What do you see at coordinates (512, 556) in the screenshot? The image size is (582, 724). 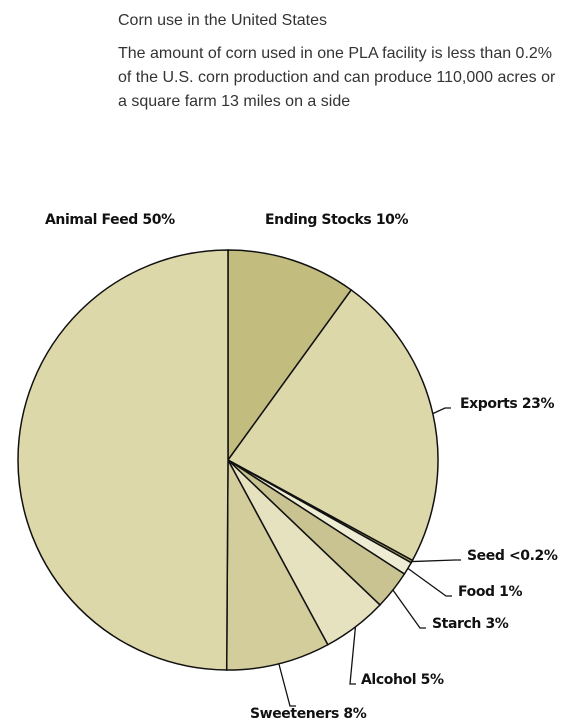 I see `pie-label-seed: Seed <0.2%` at bounding box center [512, 556].